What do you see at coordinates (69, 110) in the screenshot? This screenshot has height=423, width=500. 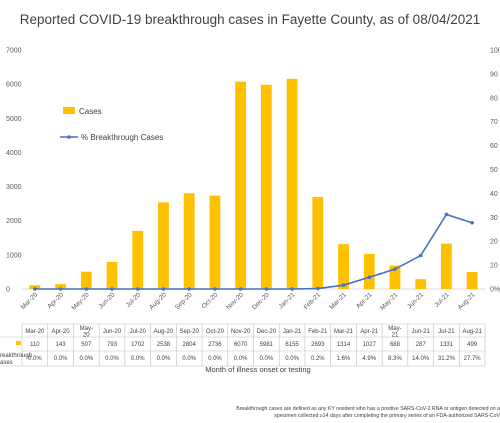 I see `legend-swatch-bars` at bounding box center [69, 110].